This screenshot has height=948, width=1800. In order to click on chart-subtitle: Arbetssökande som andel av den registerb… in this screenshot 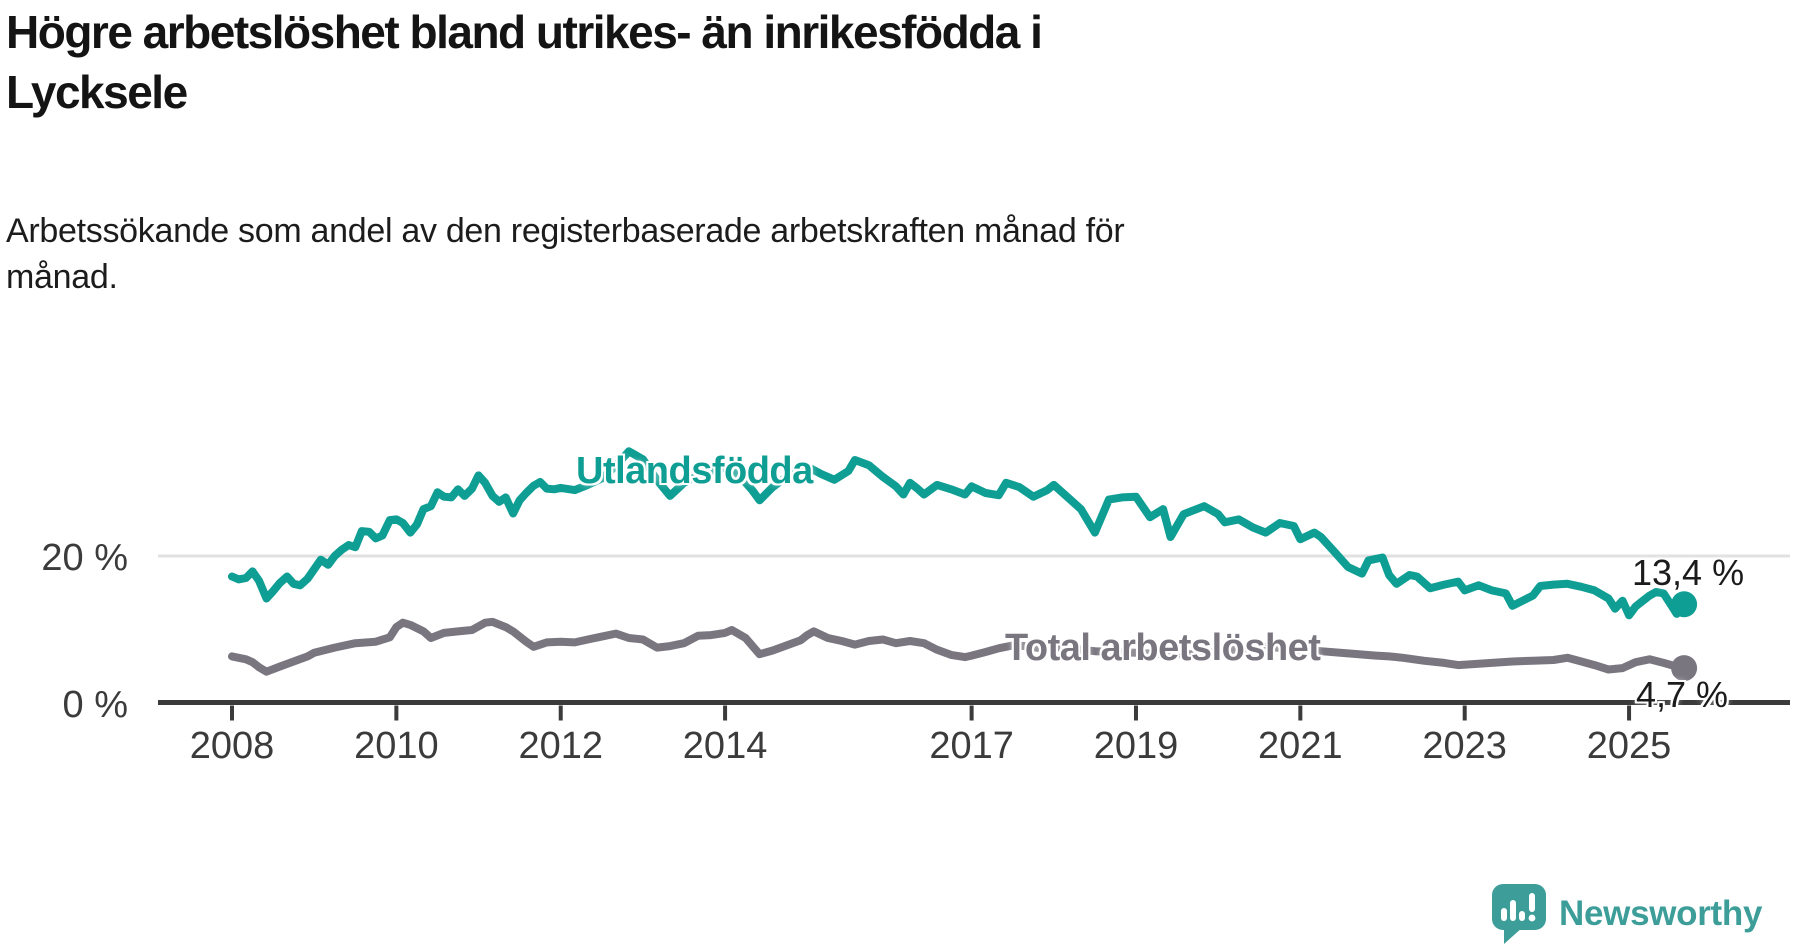, I will do `click(736, 254)`.